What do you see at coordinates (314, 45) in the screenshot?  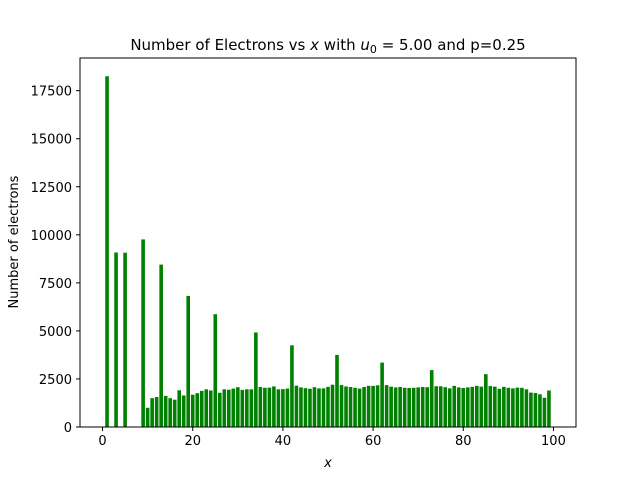 I see `title-x-symbol: x` at bounding box center [314, 45].